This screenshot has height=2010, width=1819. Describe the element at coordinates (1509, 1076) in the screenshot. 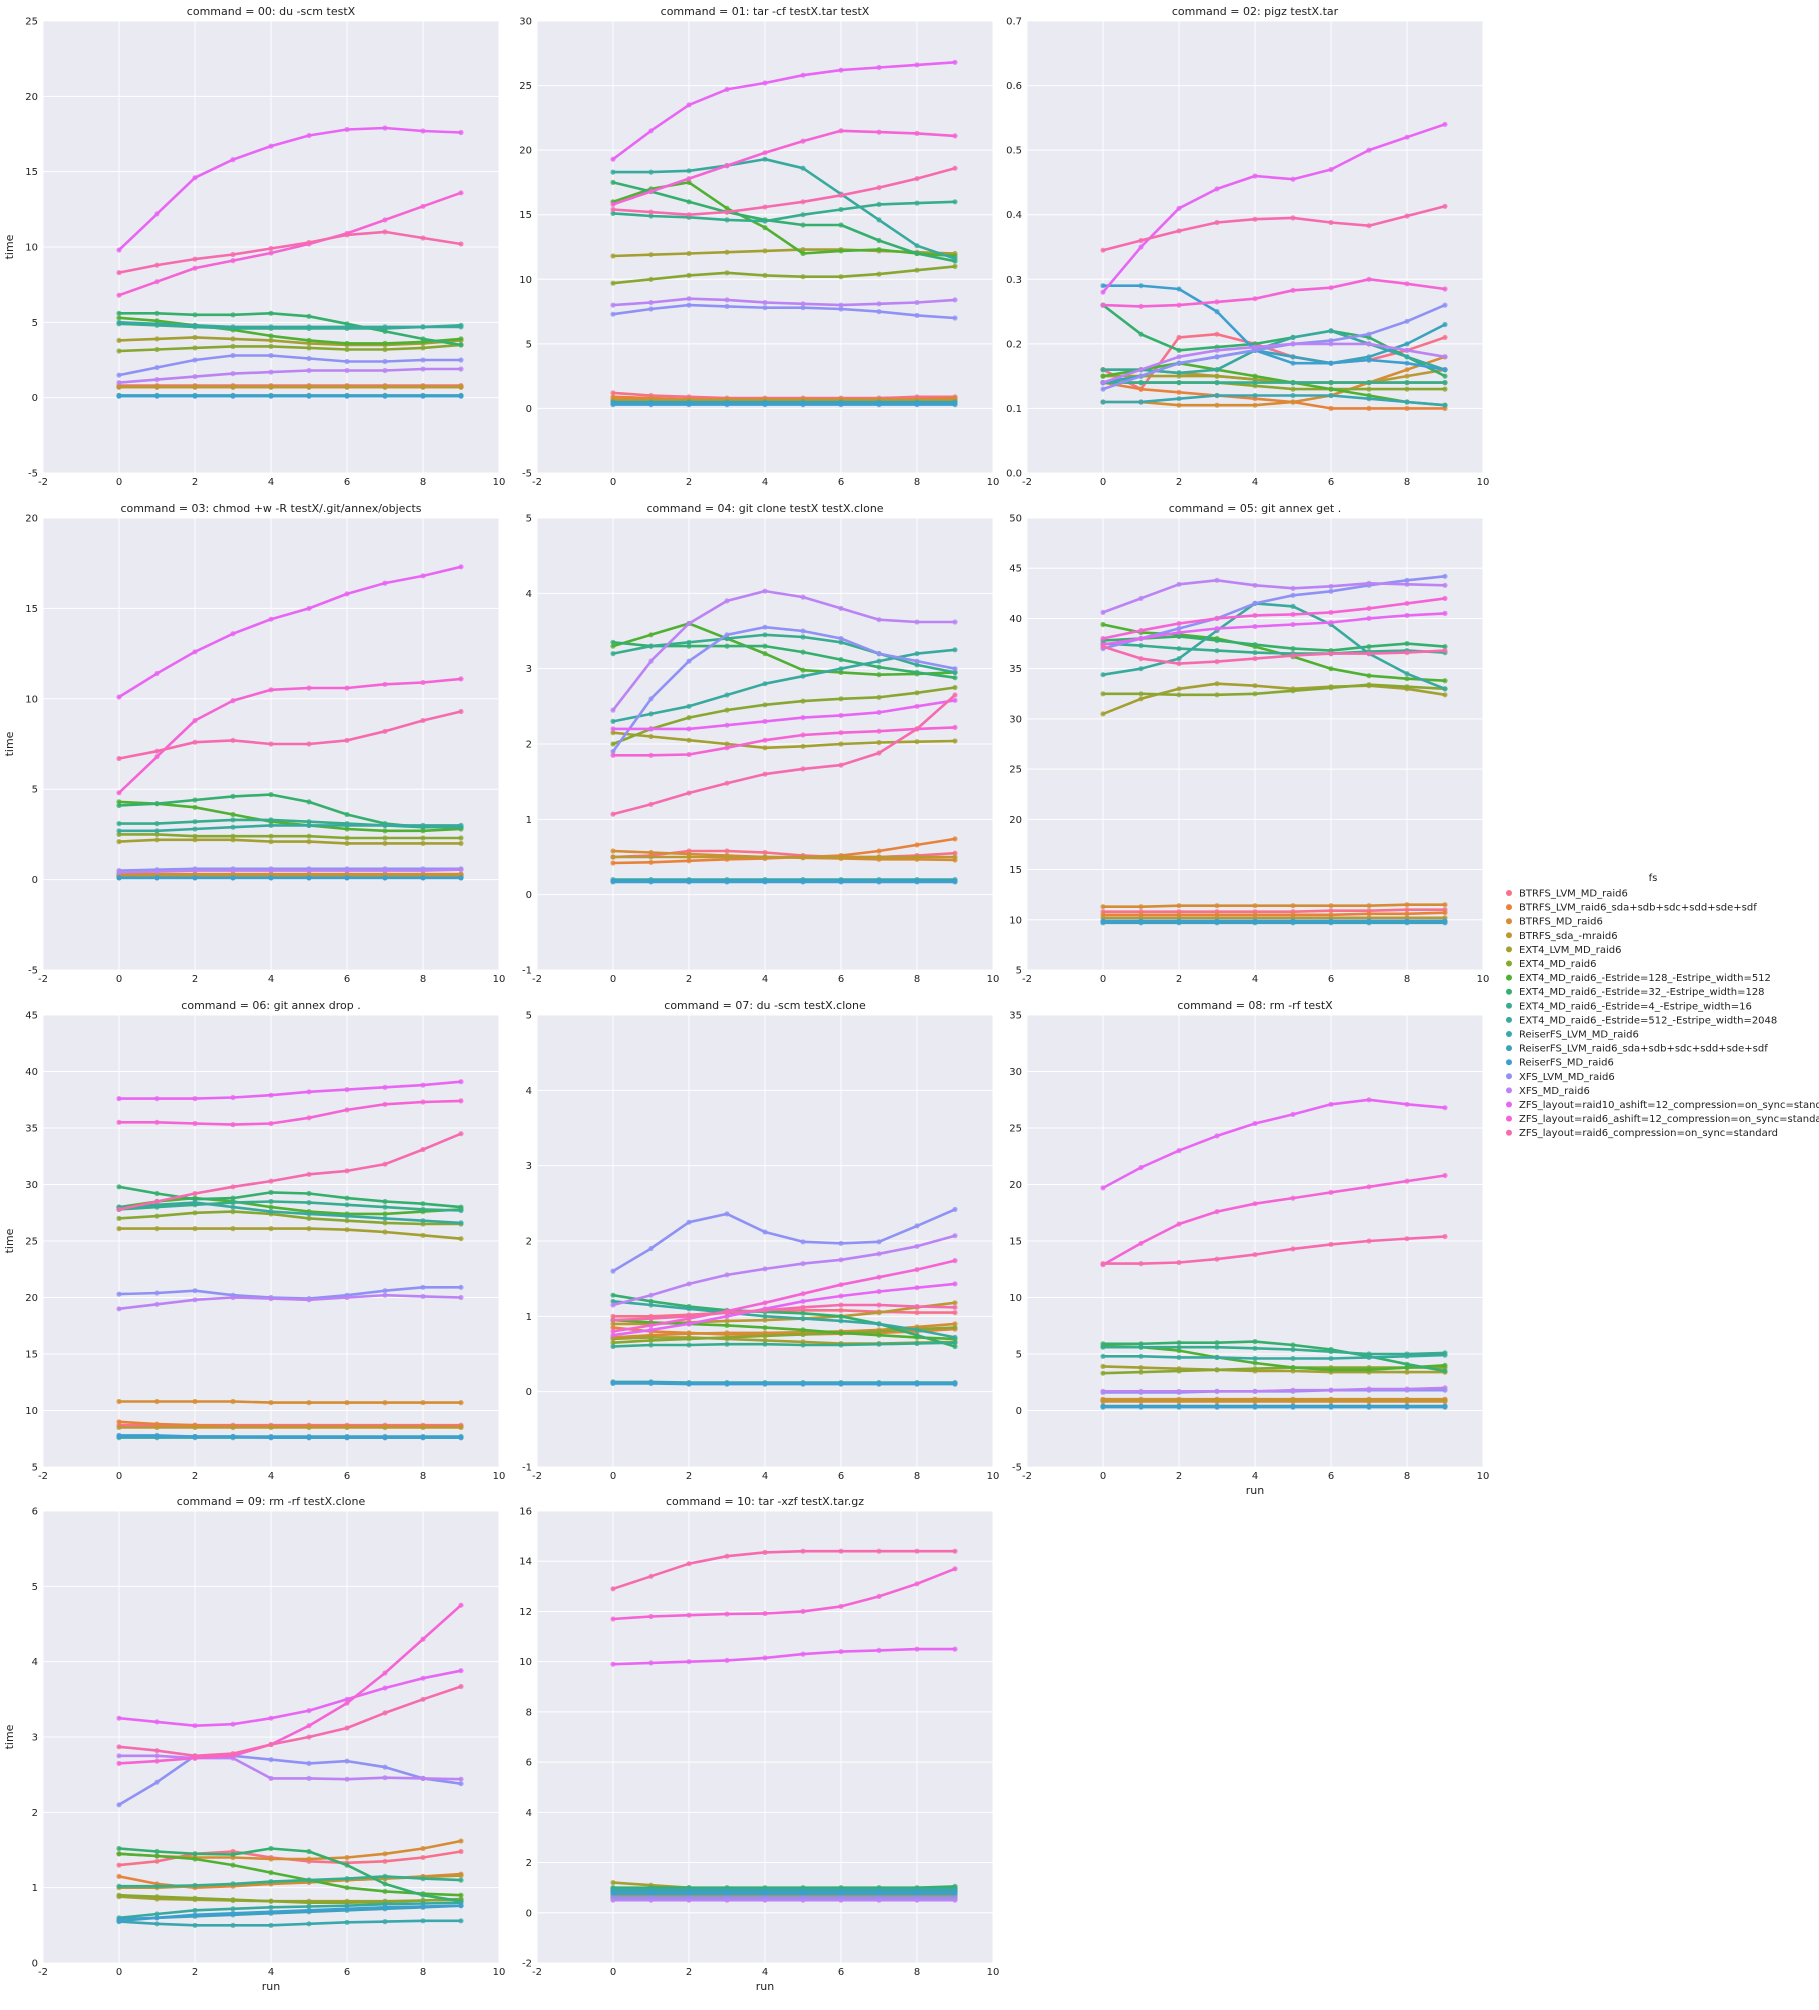

I see `legend-marker` at that location.